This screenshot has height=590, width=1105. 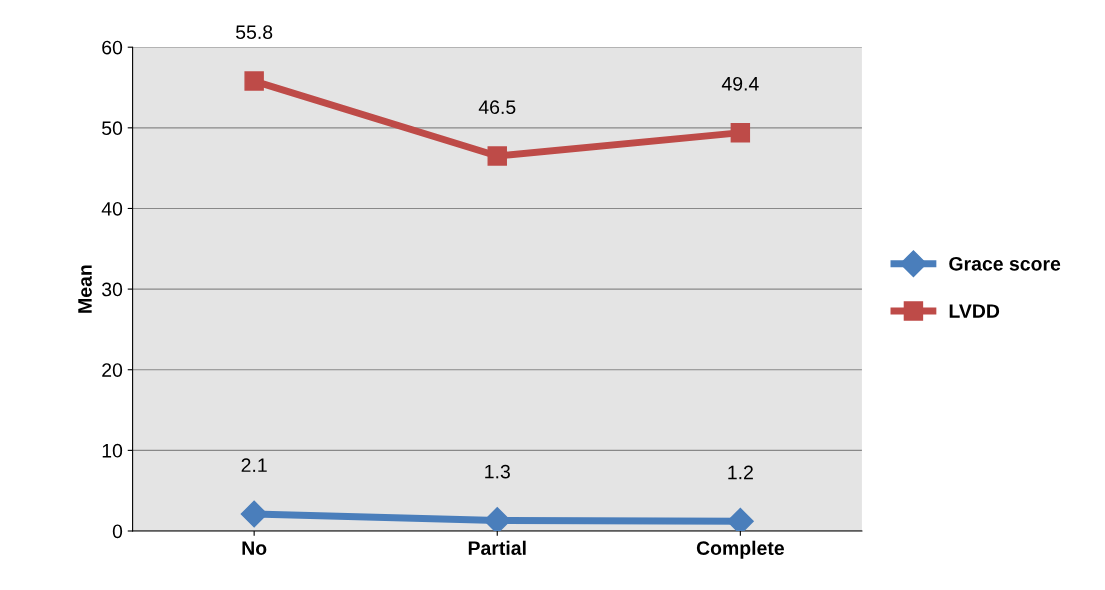 I want to click on x-tick-label: Partial, so click(x=497, y=547).